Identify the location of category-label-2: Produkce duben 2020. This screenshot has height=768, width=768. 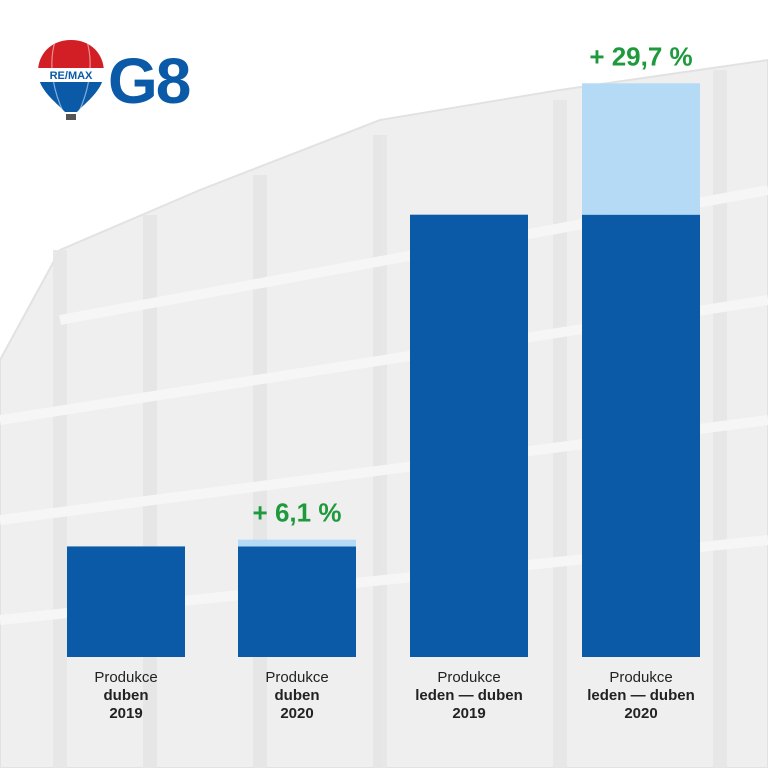
(297, 696).